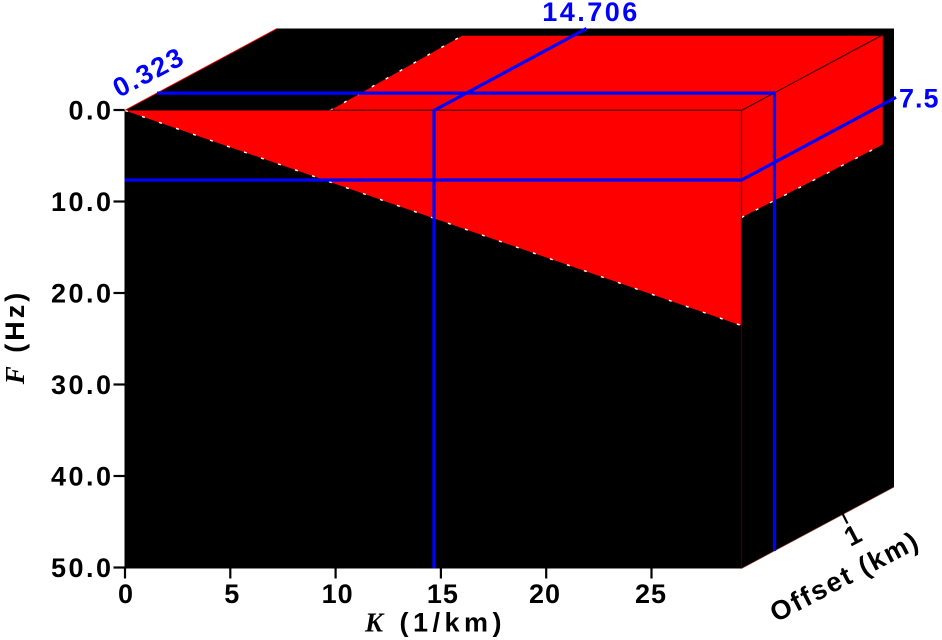  I want to click on svg-text: K (1/km), so click(435, 623).